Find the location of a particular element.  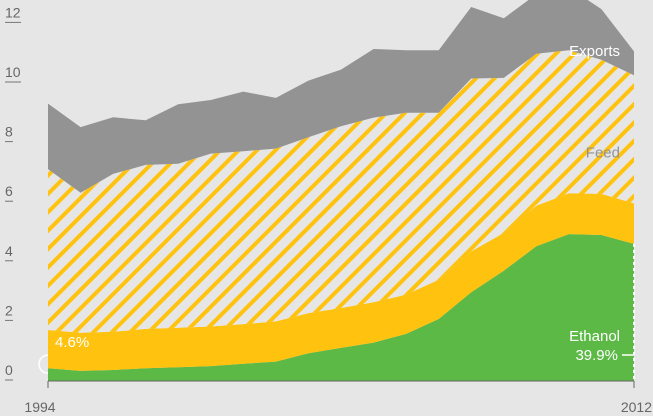

x-axis: 1994 2012 is located at coordinates (338, 397).